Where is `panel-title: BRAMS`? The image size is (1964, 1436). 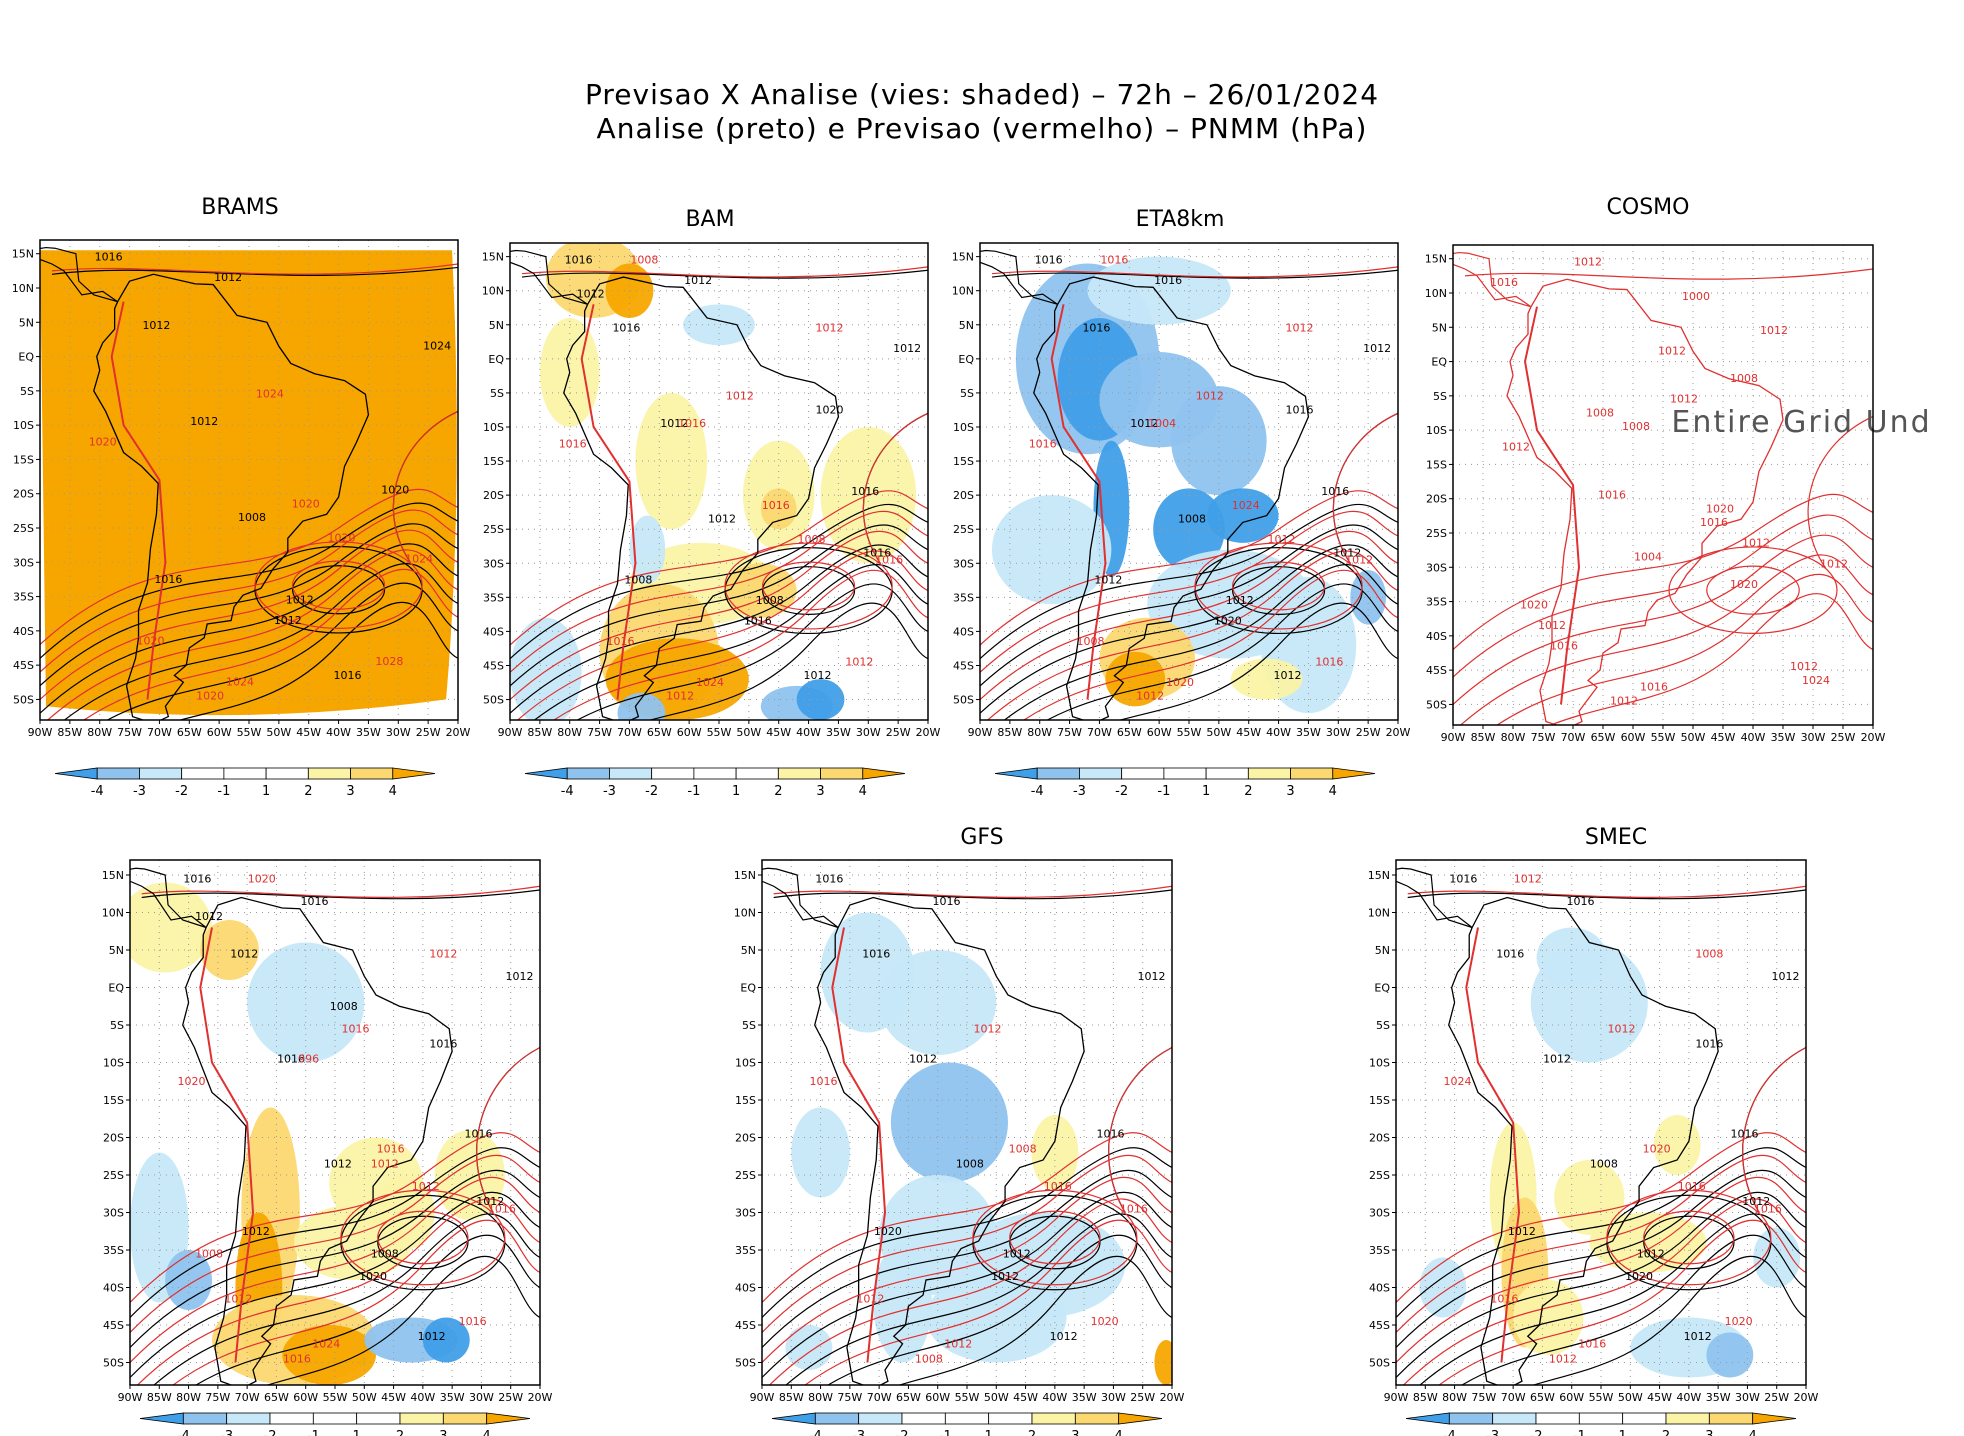 panel-title: BRAMS is located at coordinates (240, 207).